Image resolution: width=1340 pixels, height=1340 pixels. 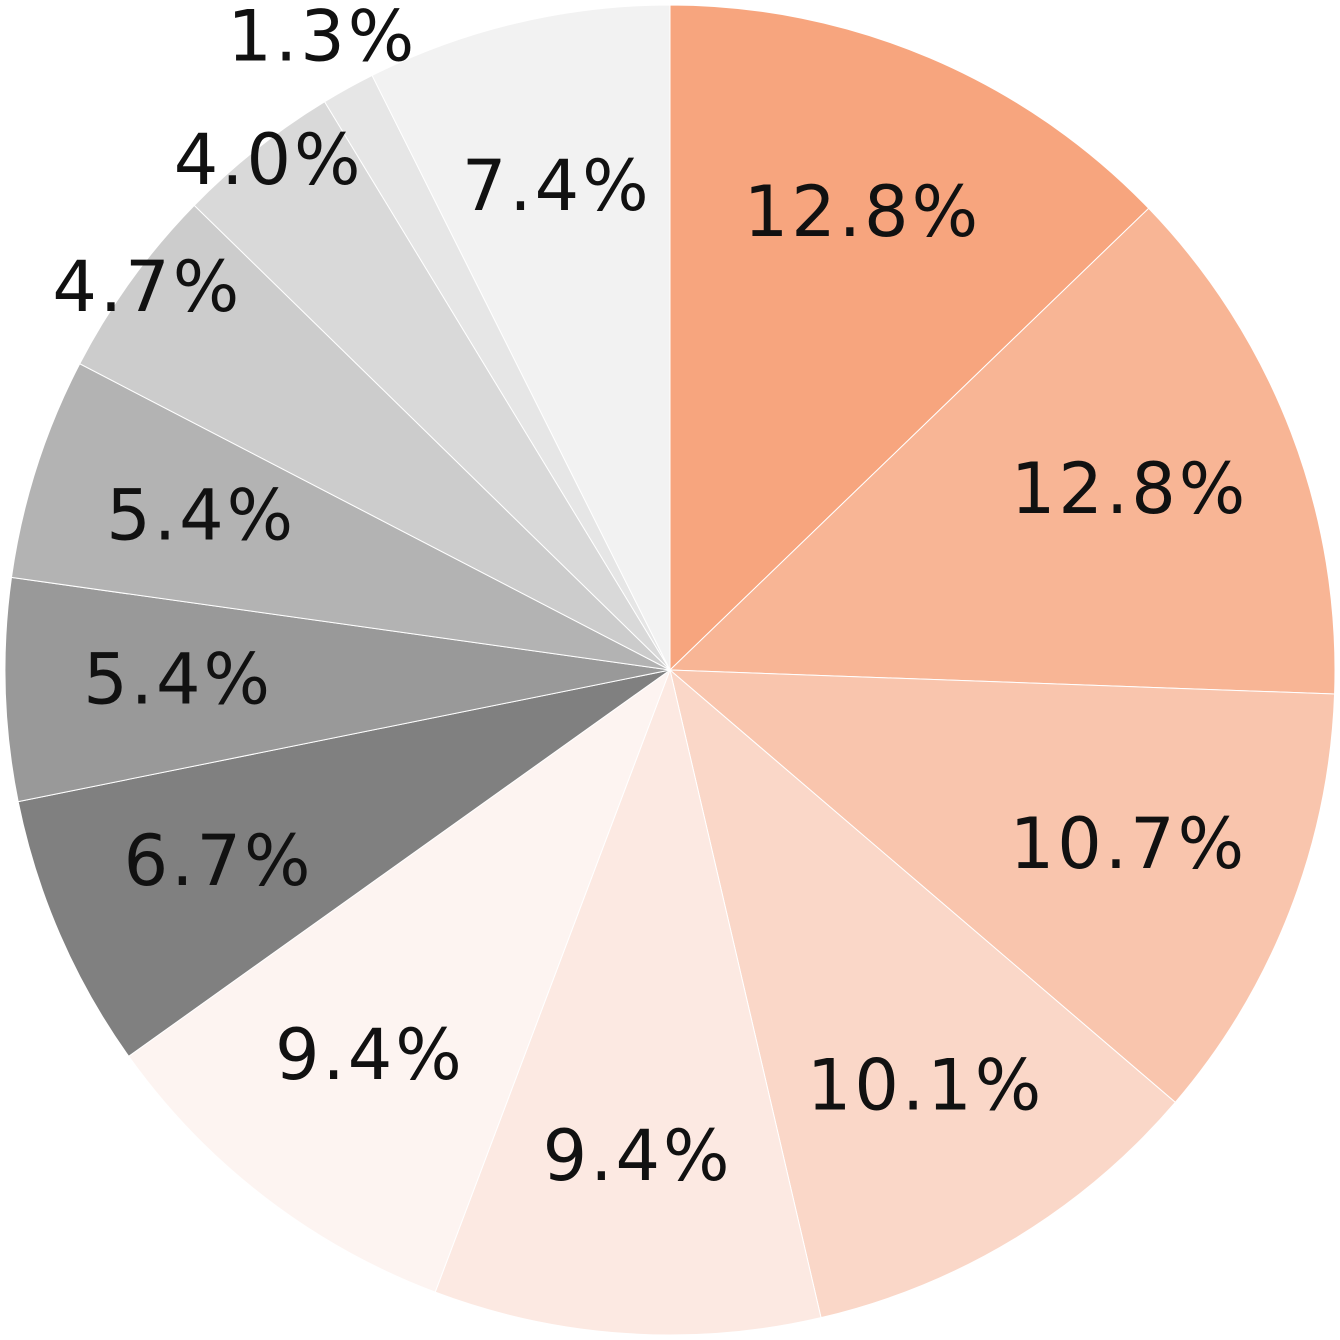 What do you see at coordinates (322, 39) in the screenshot?
I see `data-label: 1.3%` at bounding box center [322, 39].